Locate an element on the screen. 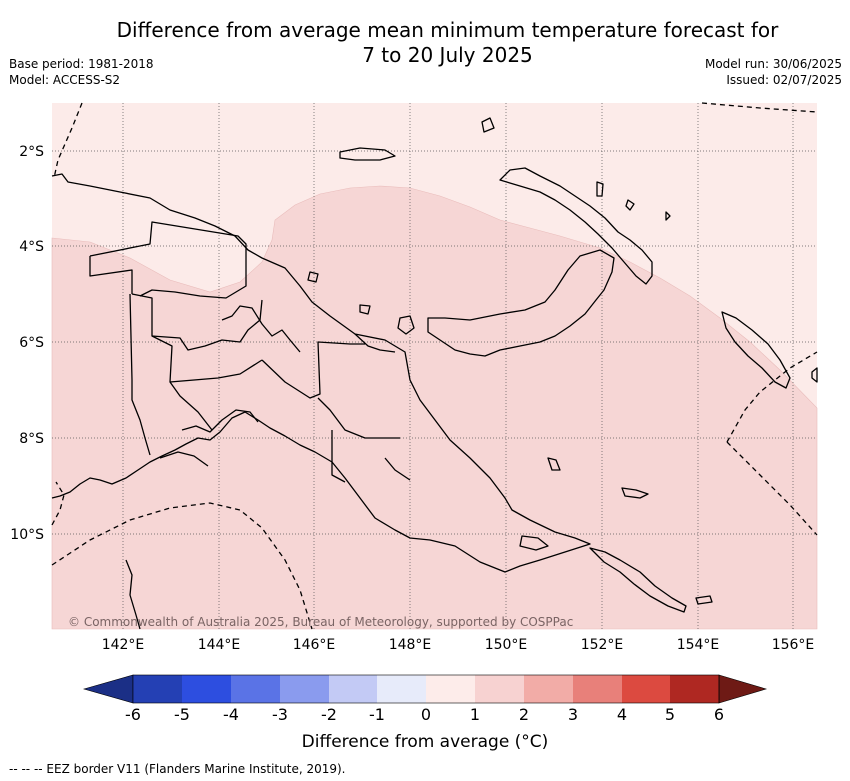 This screenshot has width=850, height=781. colorbar-title: Difference from average (°C) is located at coordinates (425, 742).